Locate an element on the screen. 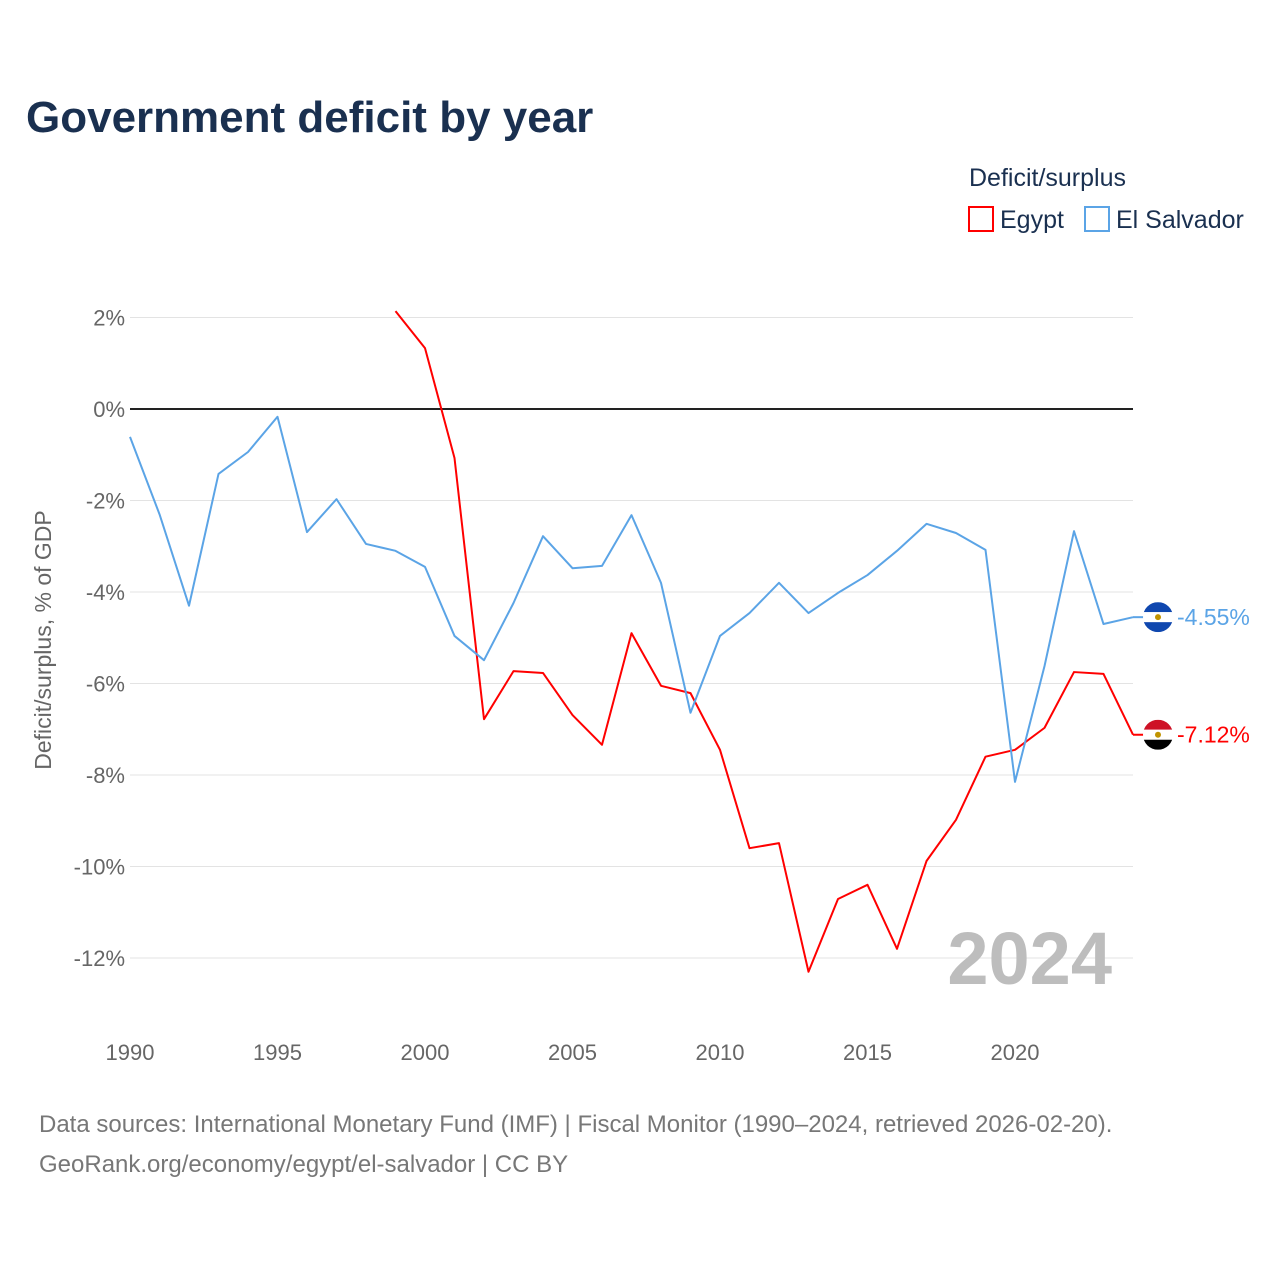 The height and width of the screenshot is (1280, 1280). egypt-flag-icon is located at coordinates (1158, 734).